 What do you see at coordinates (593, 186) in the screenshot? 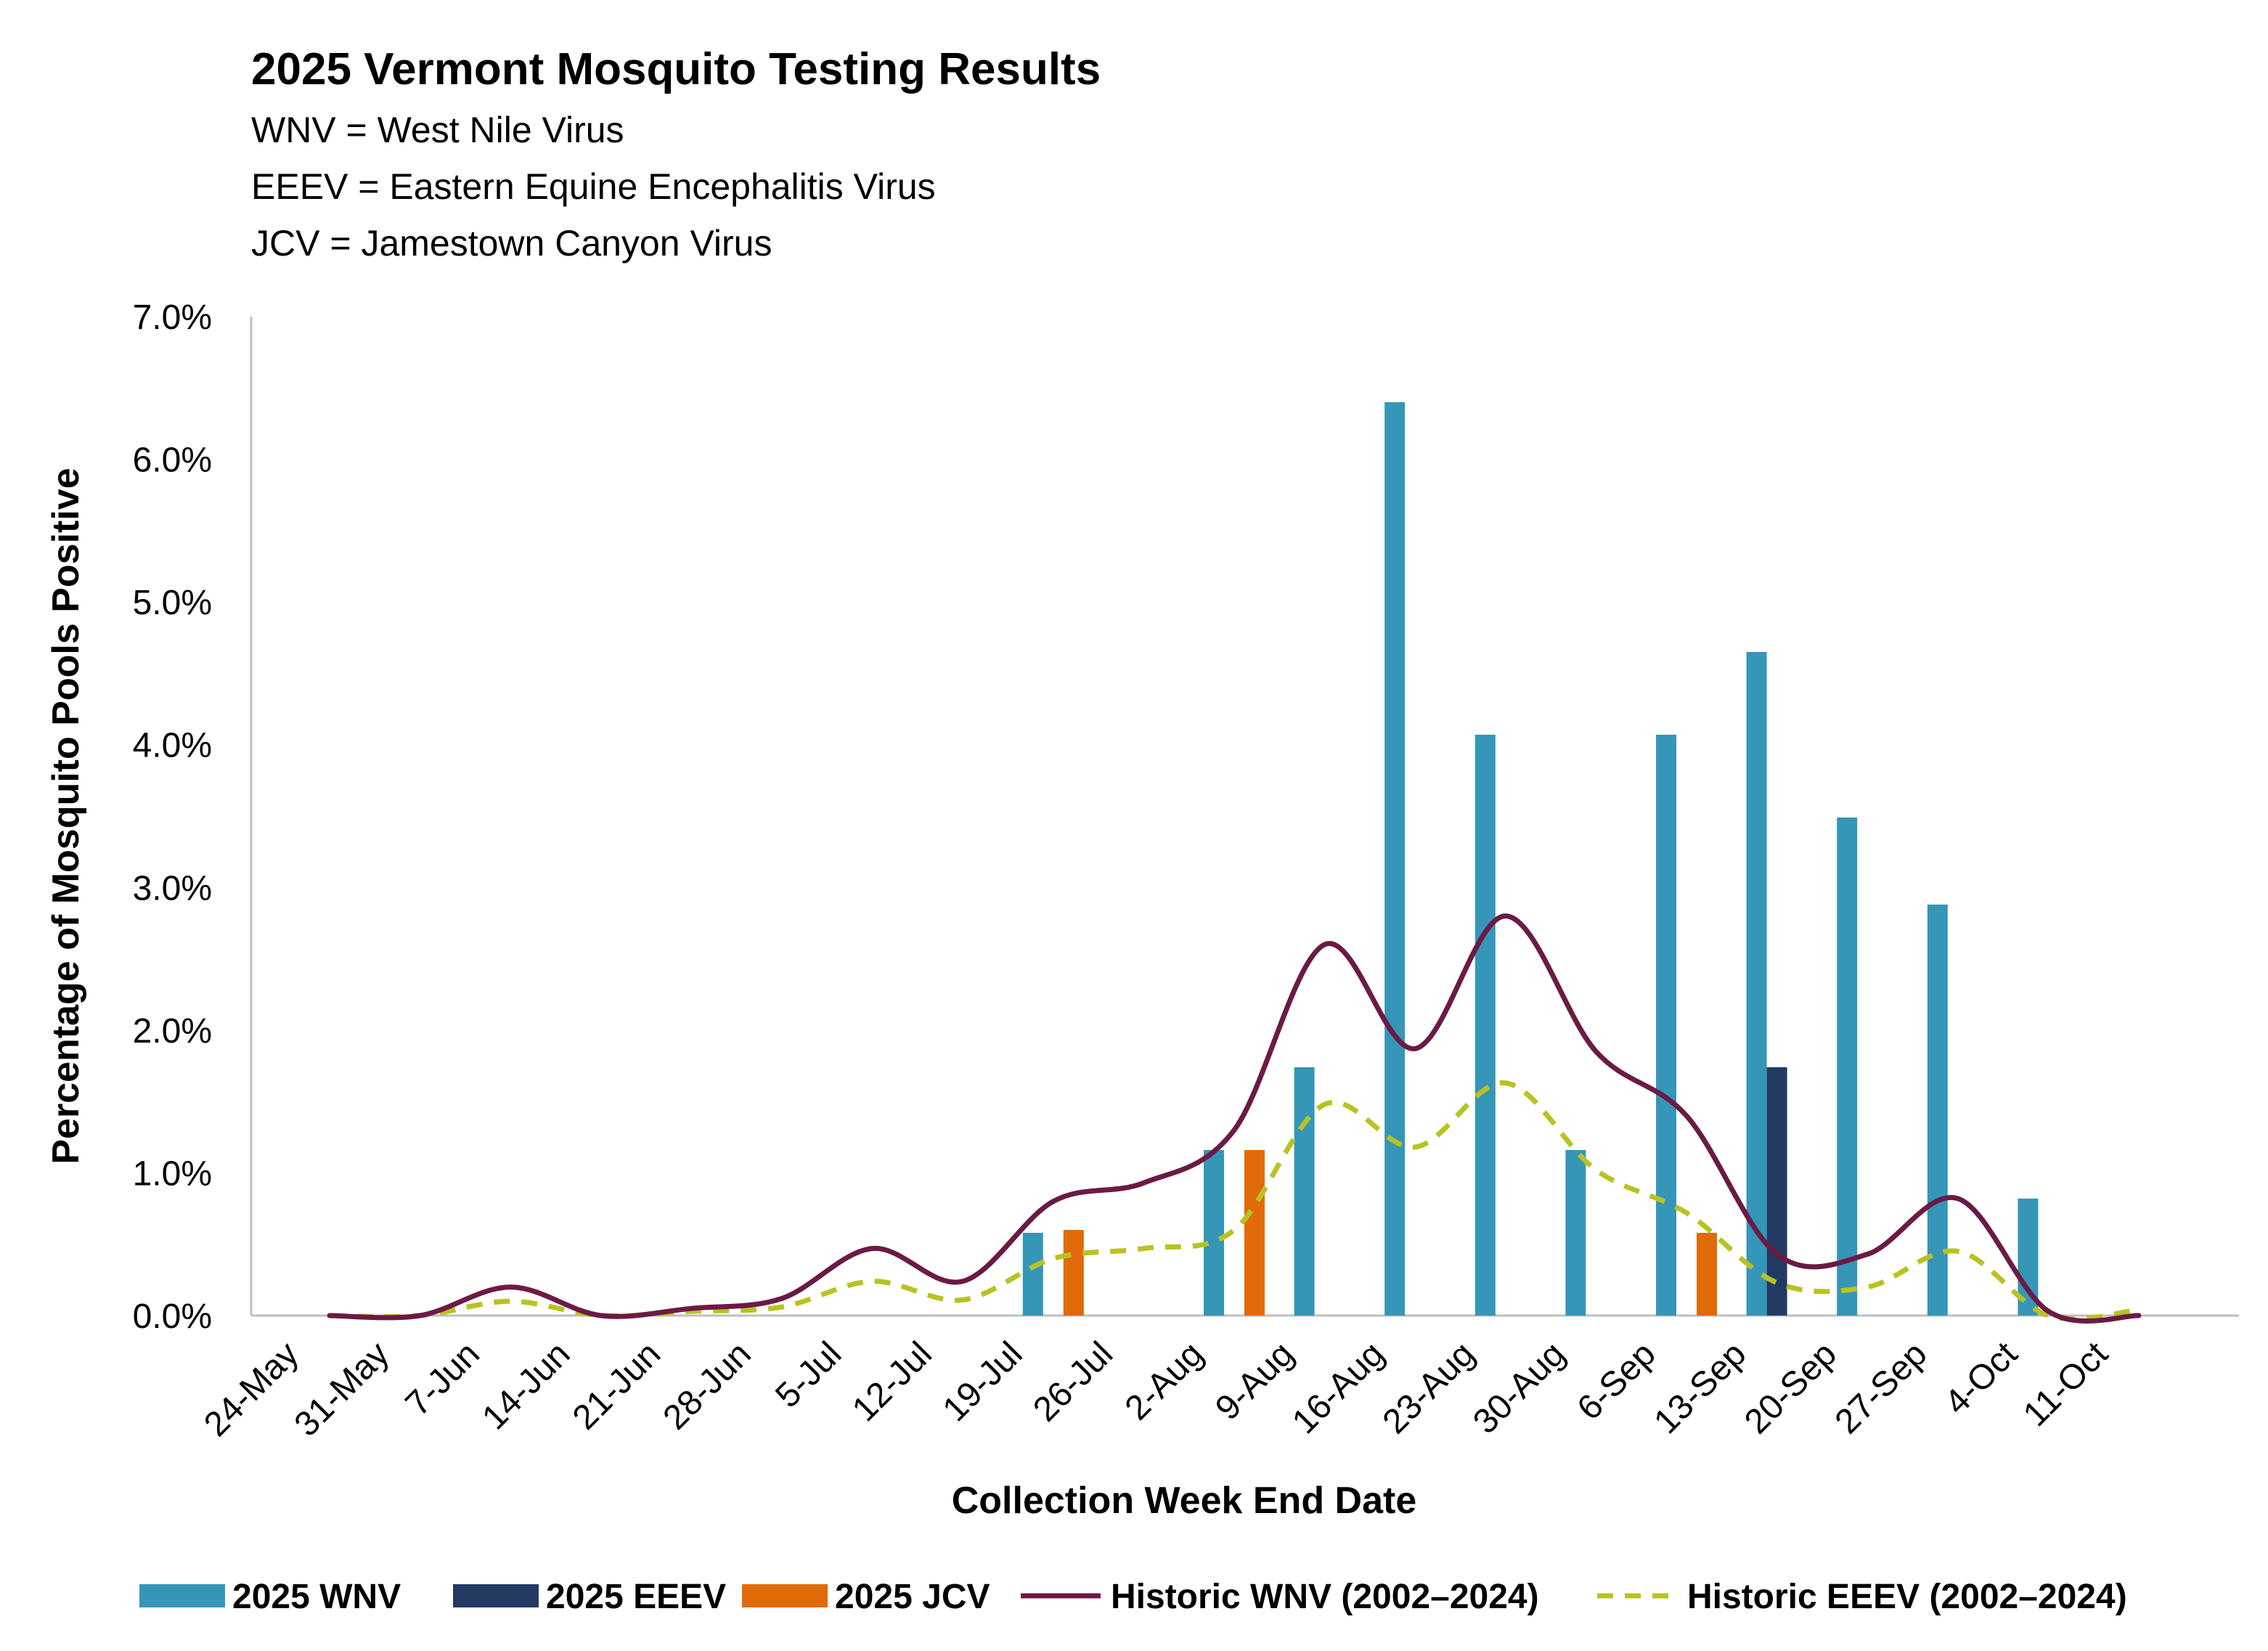
I see `chart-subtitle-eeev: EEEV = Eastern Equine Encephalitis Virus` at bounding box center [593, 186].